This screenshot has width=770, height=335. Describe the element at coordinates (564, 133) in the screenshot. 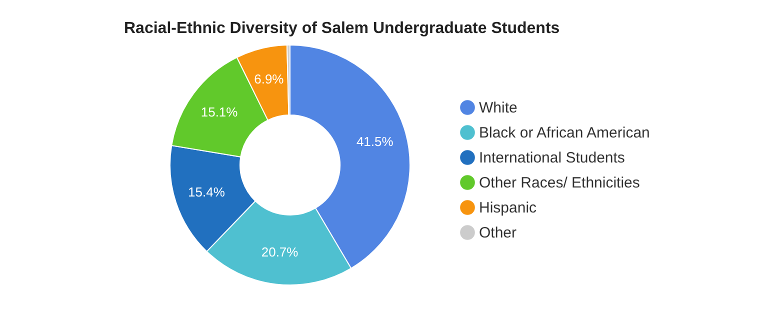

I see `legend-label: Black or African American` at that location.